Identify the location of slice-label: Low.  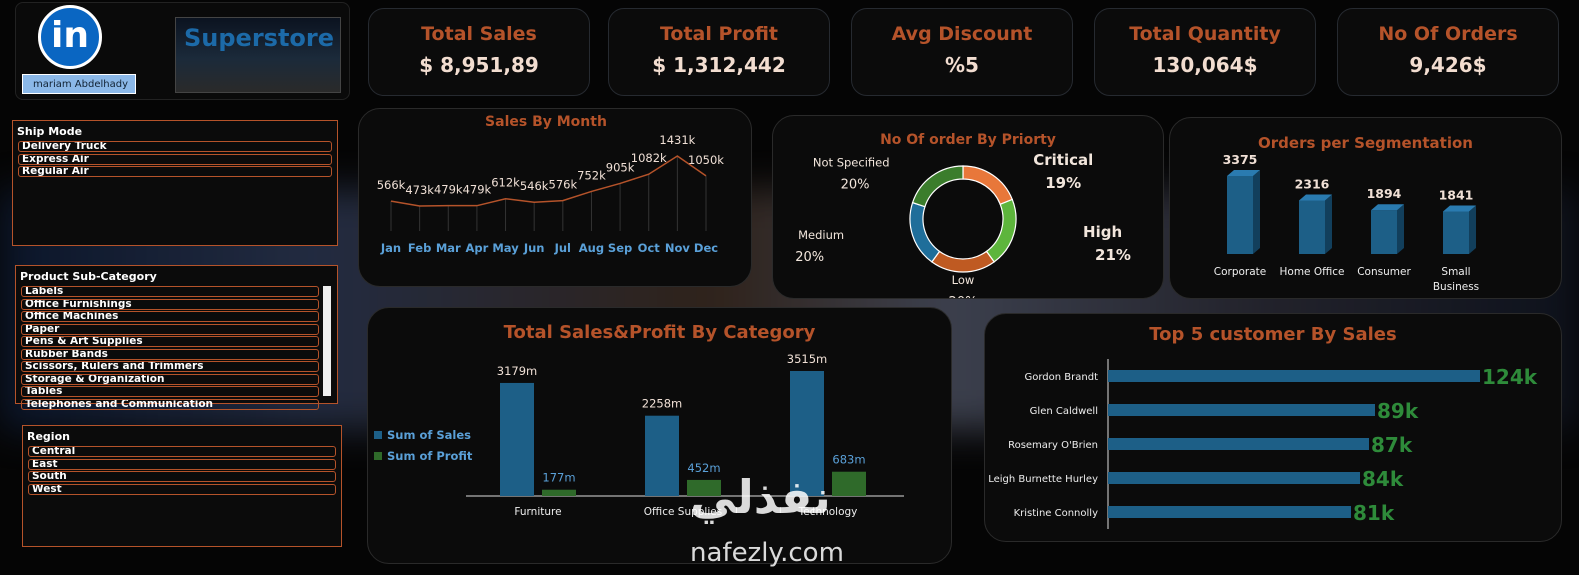
(963, 280).